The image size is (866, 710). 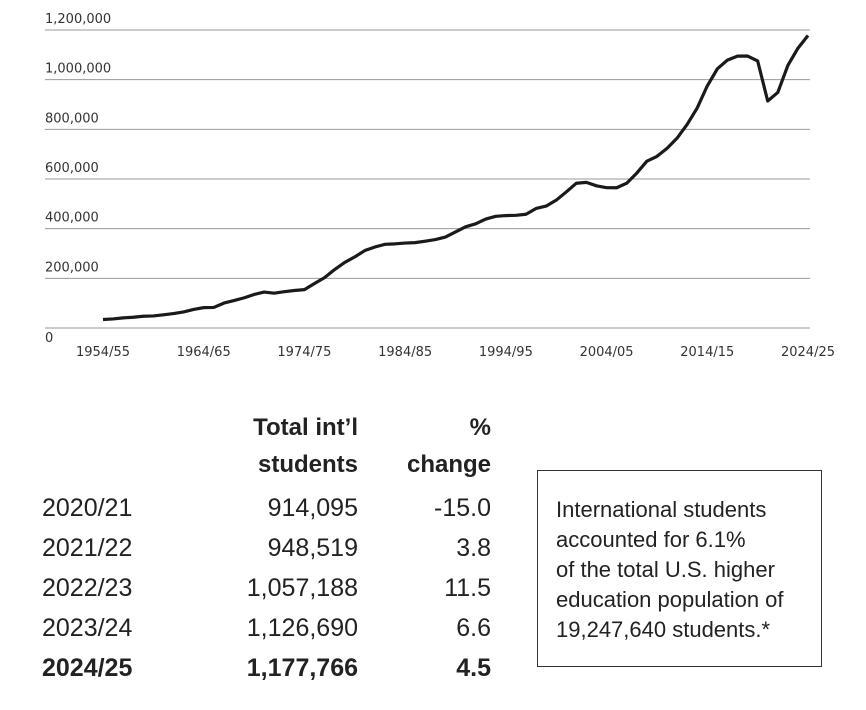 I want to click on row-year: 2022/23, so click(x=87, y=588).